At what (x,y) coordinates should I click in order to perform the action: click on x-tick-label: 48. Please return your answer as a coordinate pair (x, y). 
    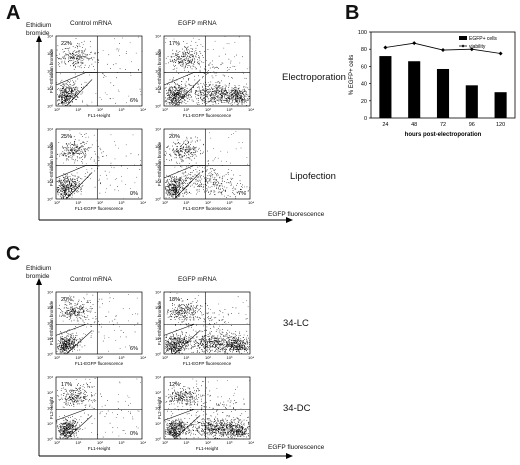
    Looking at the image, I should click on (414, 125).